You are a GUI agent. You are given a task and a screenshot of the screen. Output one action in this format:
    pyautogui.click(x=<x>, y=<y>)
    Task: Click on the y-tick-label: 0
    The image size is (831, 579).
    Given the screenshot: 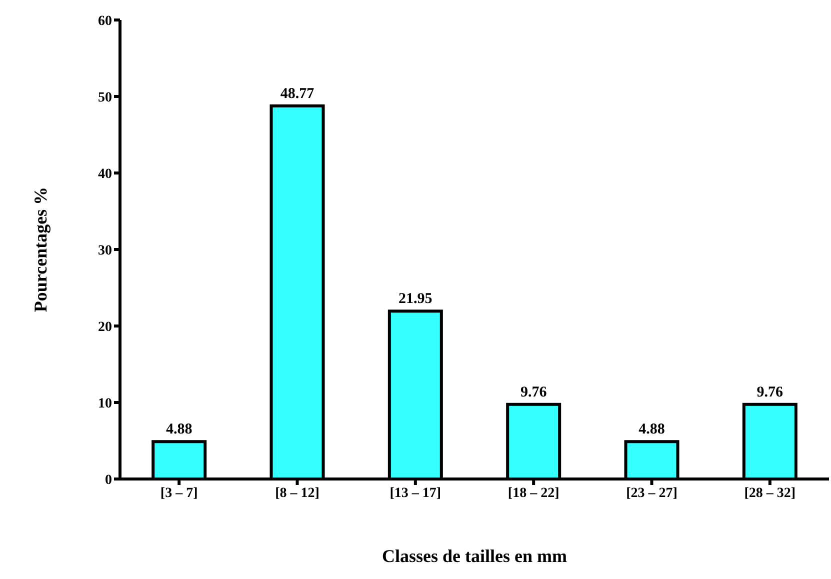 What is the action you would take?
    pyautogui.click(x=108, y=480)
    